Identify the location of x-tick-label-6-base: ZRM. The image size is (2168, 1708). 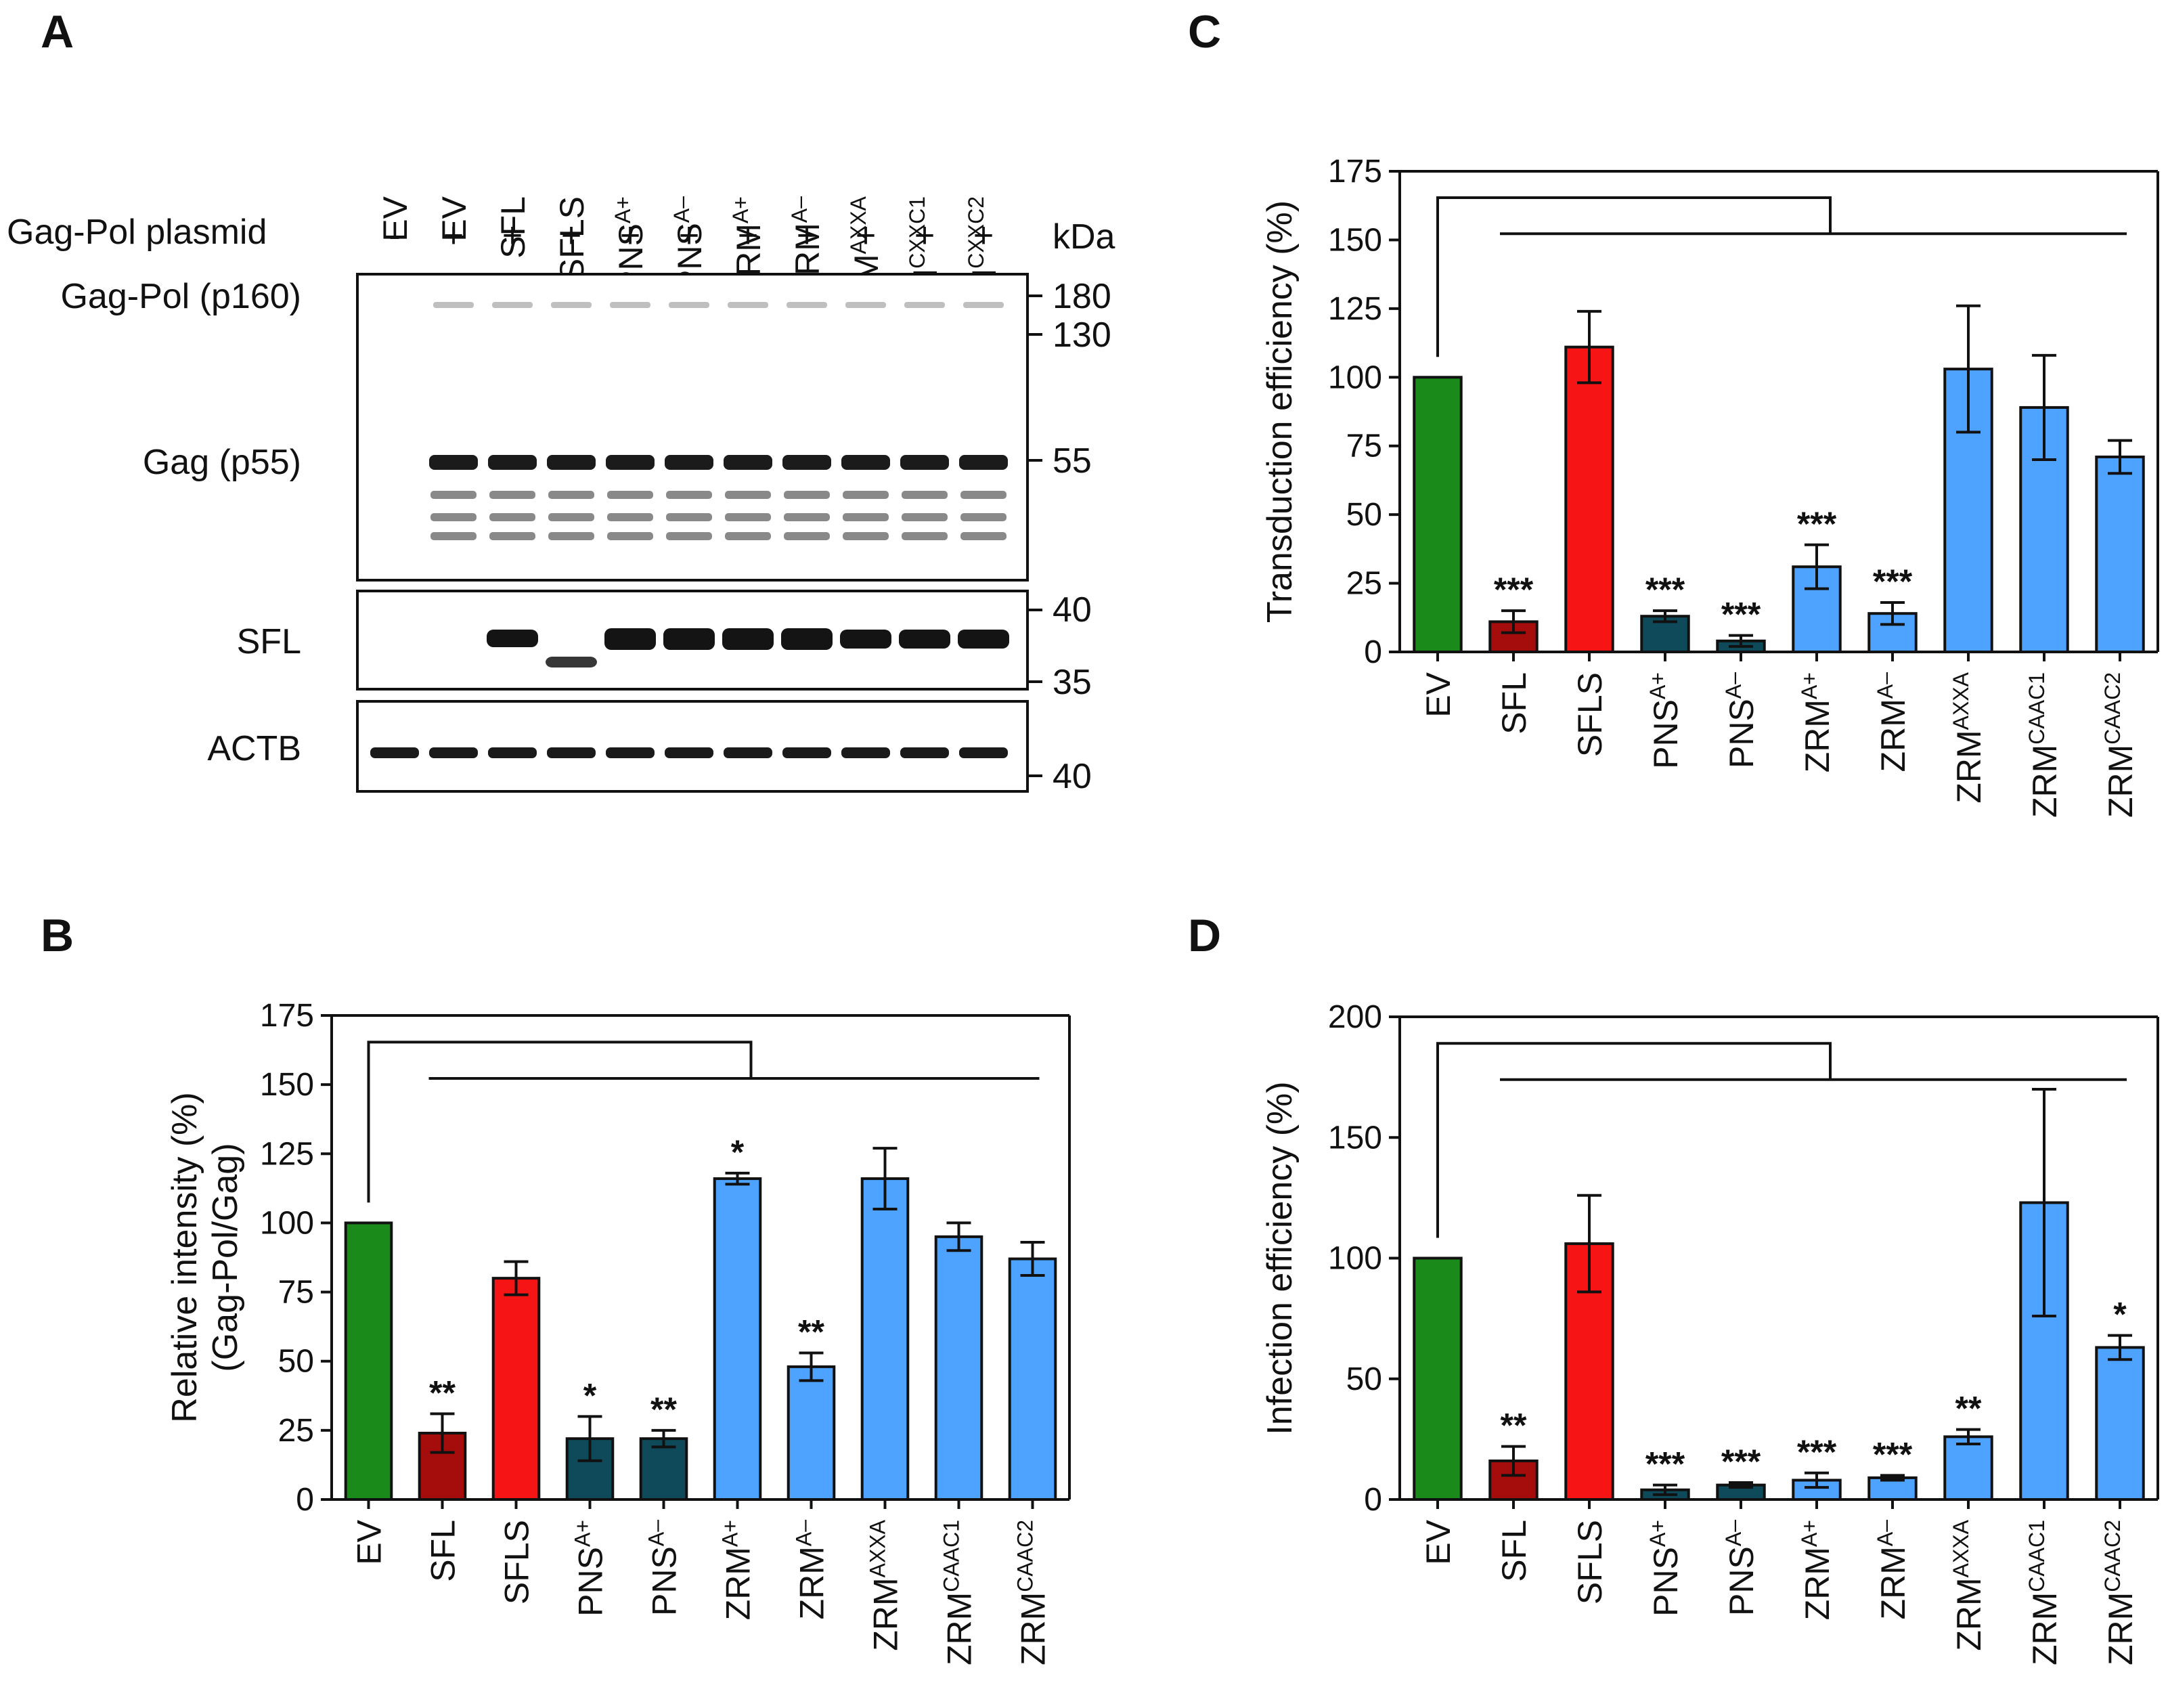
(1893, 736).